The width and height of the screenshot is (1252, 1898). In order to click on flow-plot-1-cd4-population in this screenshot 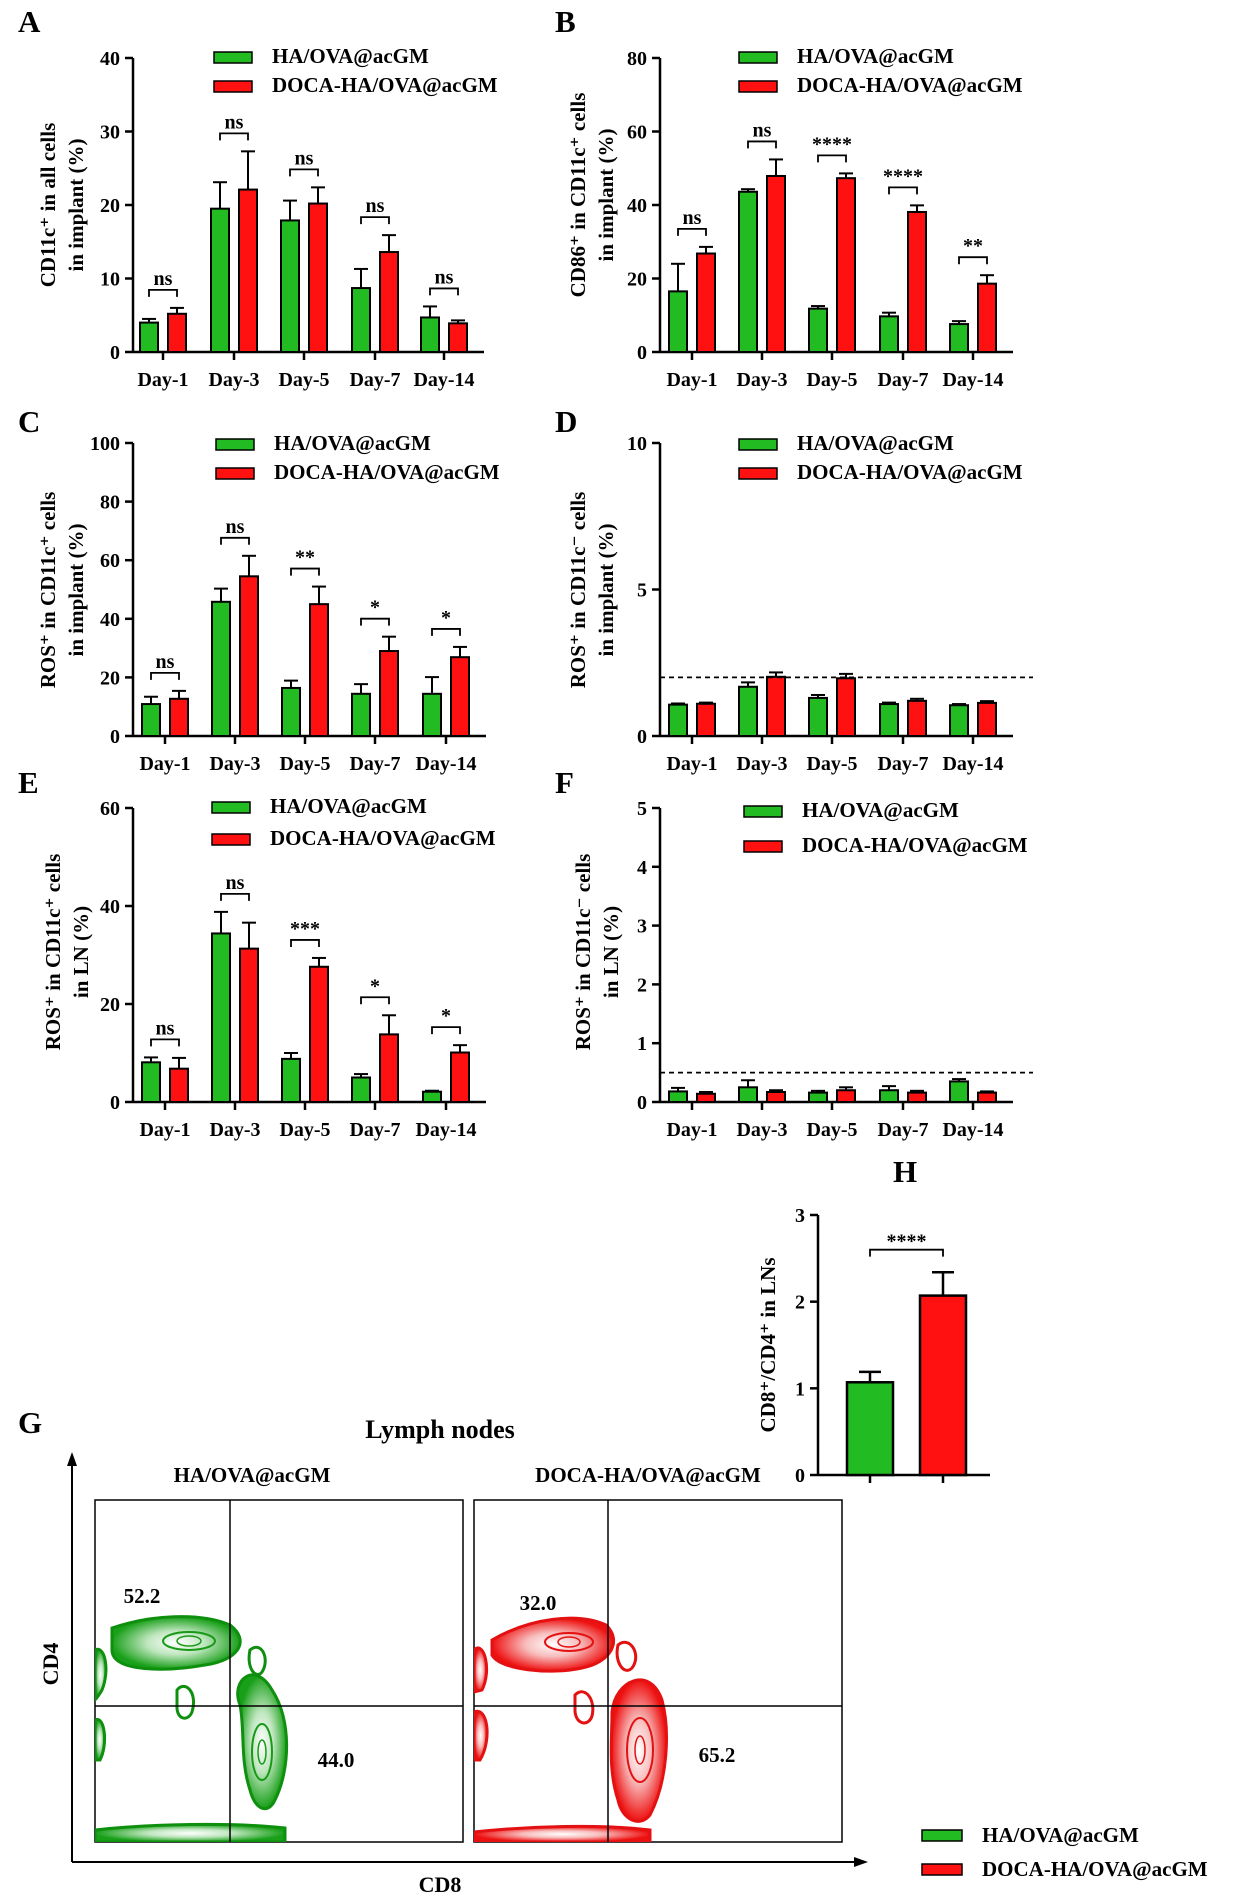, I will do `click(176, 1643)`.